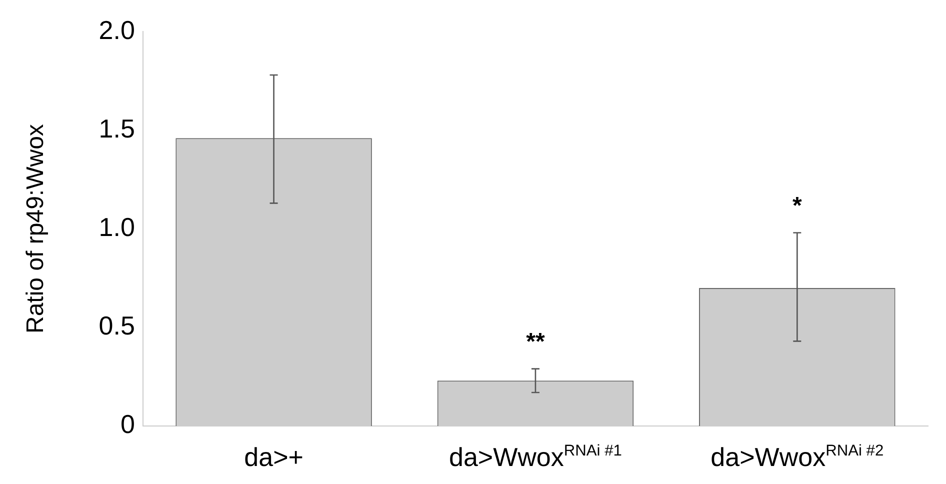 This screenshot has height=484, width=946. Describe the element at coordinates (116, 128) in the screenshot. I see `y-tick-label: 1.5` at that location.